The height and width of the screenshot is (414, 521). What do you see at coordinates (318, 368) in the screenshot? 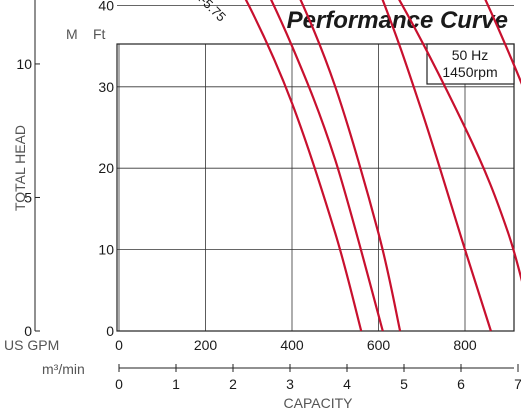
I see `x-axis-m3min` at bounding box center [318, 368].